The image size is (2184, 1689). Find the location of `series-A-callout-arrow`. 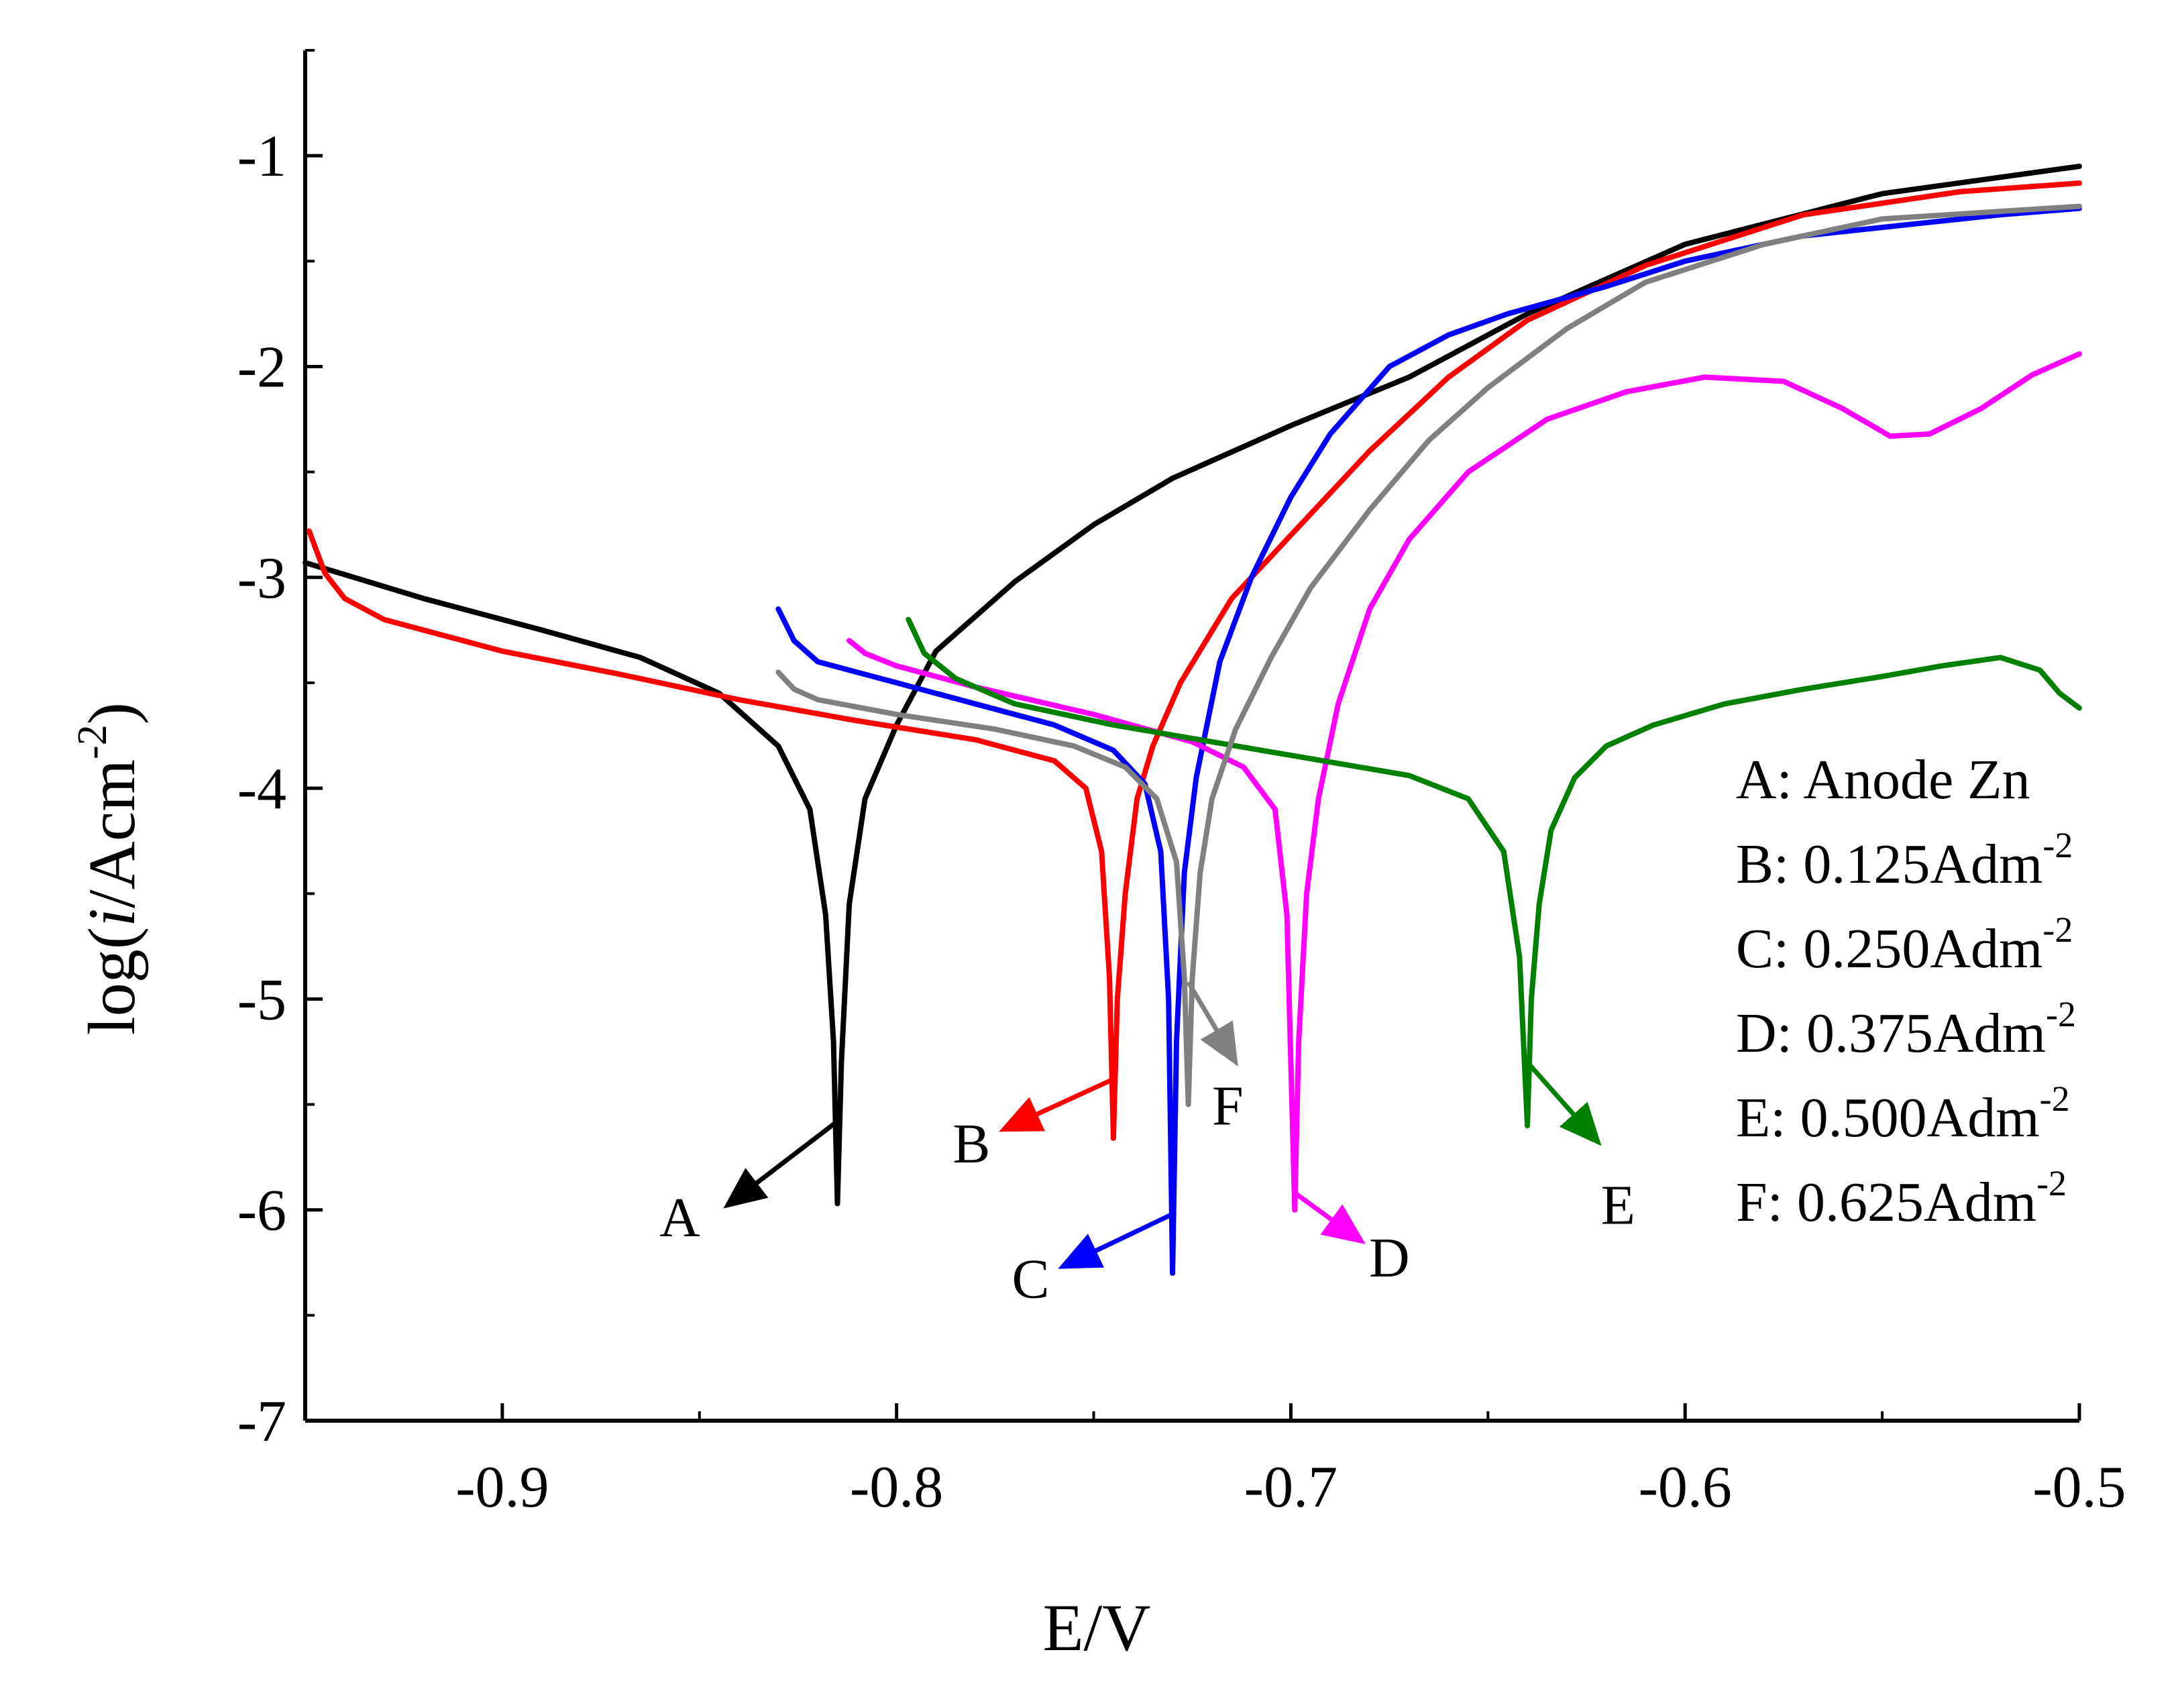

series-A-callout-arrow is located at coordinates (781, 1164).